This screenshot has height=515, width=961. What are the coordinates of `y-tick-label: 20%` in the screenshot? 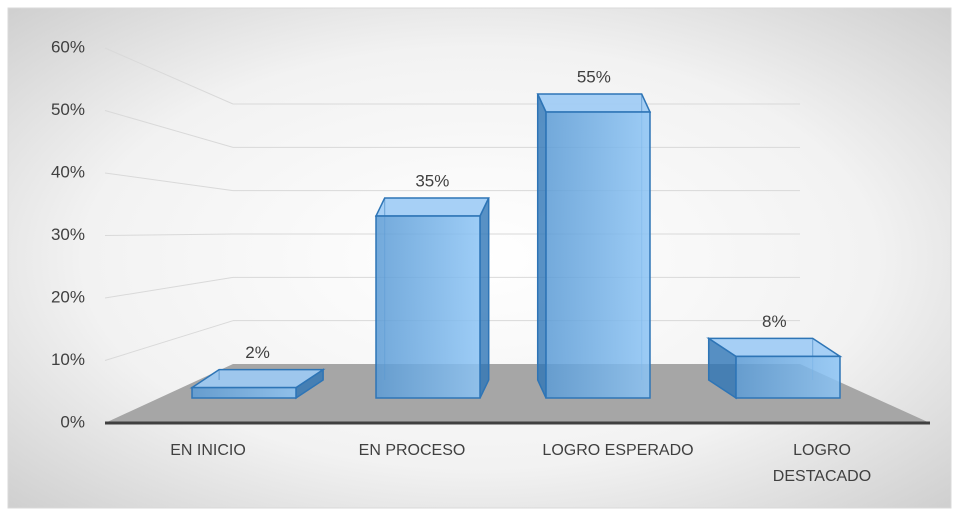 It's located at (68, 296).